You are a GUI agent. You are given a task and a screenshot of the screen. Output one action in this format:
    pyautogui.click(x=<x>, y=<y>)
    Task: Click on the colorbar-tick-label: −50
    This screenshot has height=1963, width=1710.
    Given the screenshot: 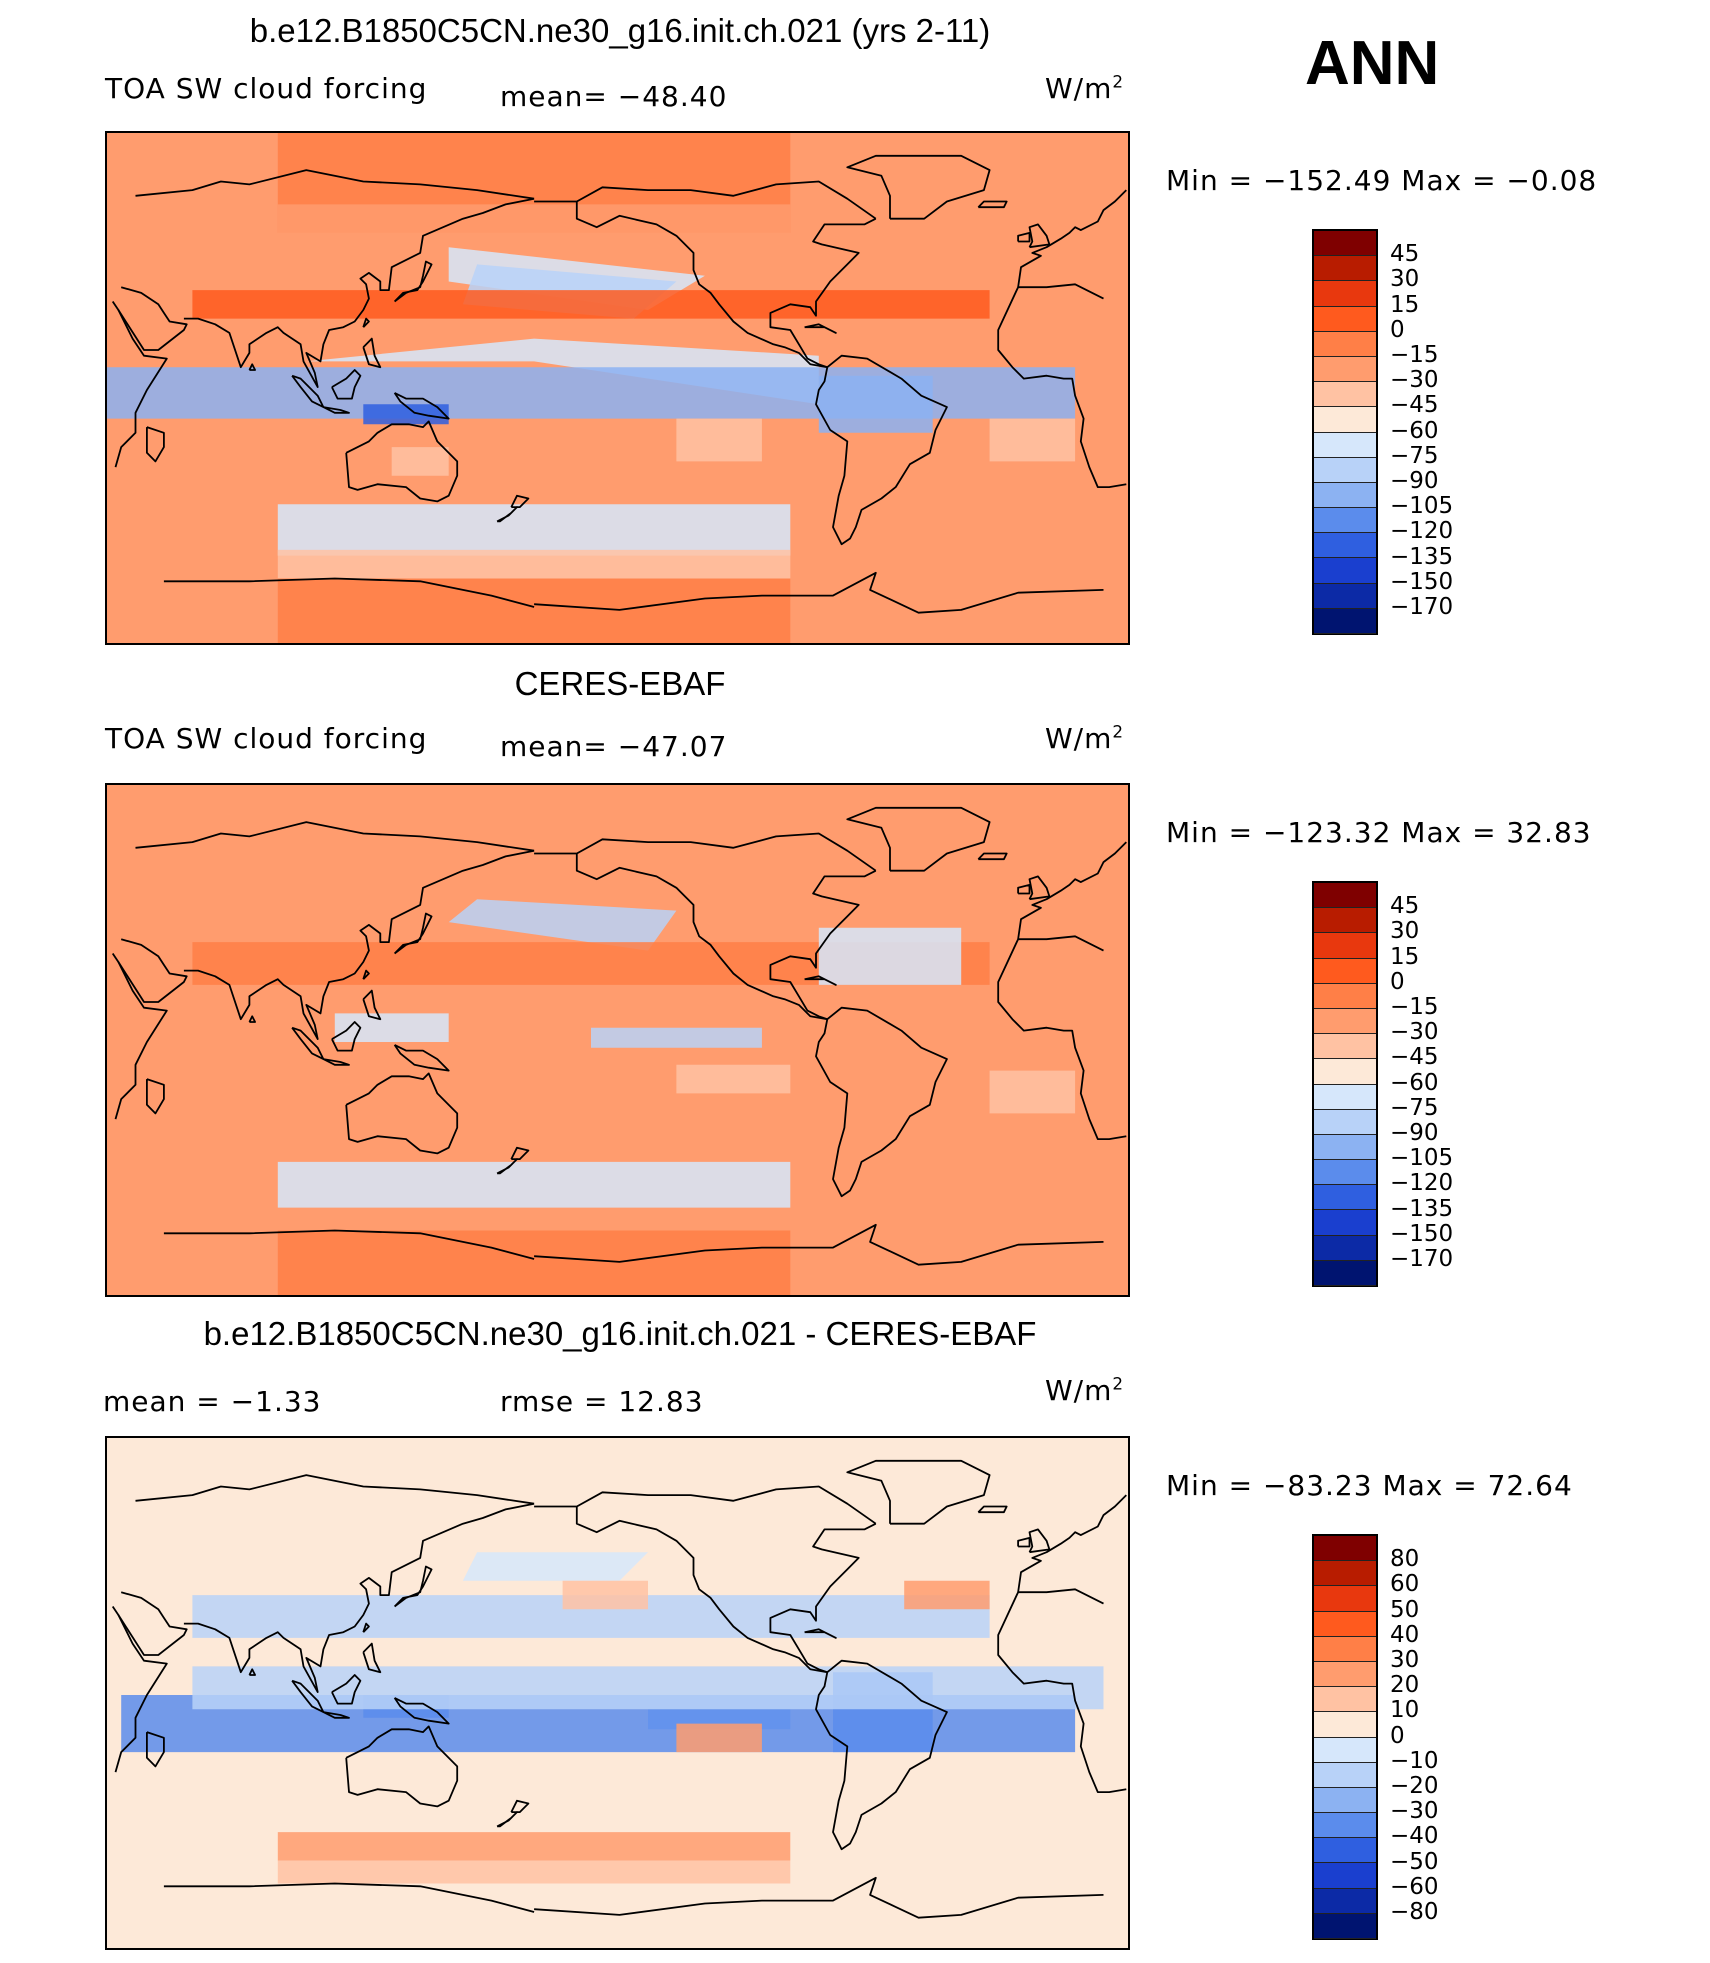 What is the action you would take?
    pyautogui.click(x=1414, y=1861)
    